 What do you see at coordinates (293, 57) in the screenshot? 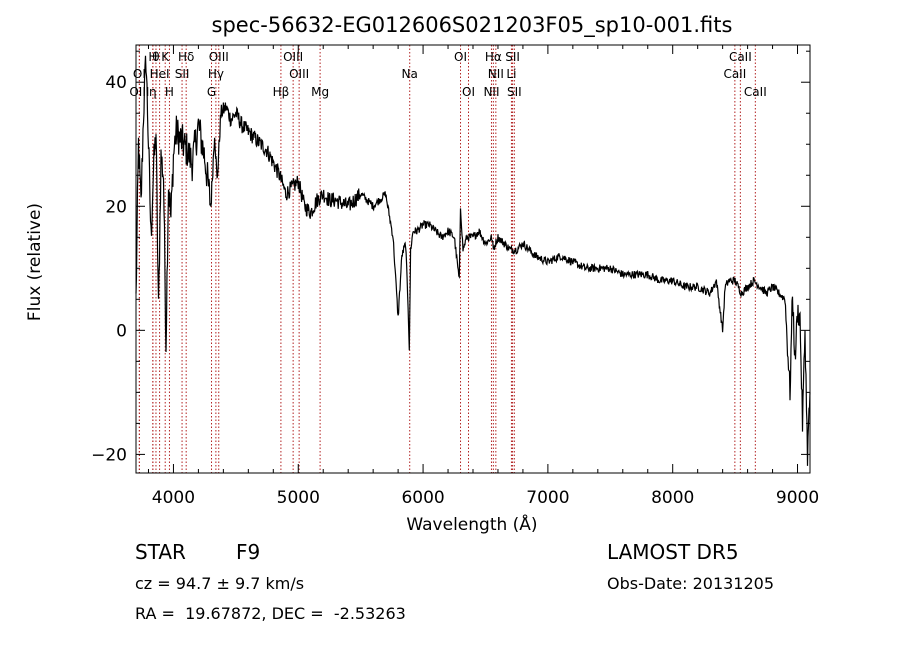
I see `line-label-5: OIII` at bounding box center [293, 57].